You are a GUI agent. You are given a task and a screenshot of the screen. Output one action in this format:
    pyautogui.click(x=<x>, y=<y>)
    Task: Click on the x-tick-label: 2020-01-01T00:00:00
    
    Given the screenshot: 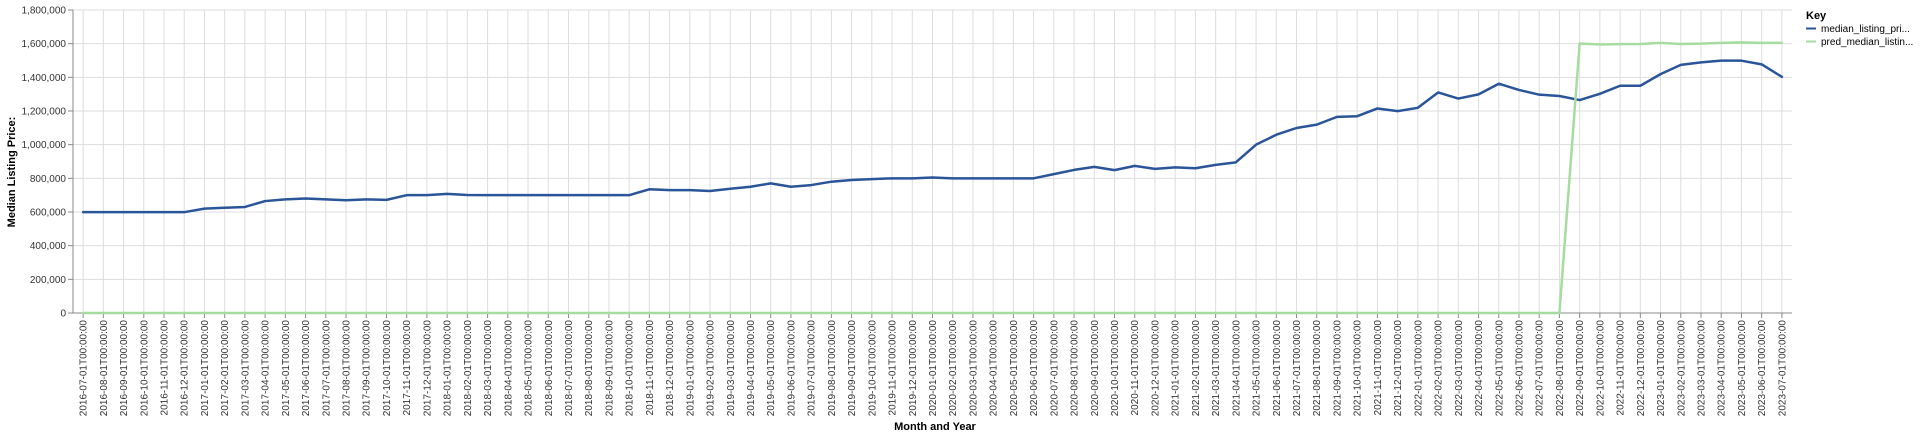 What is the action you would take?
    pyautogui.click(x=933, y=368)
    